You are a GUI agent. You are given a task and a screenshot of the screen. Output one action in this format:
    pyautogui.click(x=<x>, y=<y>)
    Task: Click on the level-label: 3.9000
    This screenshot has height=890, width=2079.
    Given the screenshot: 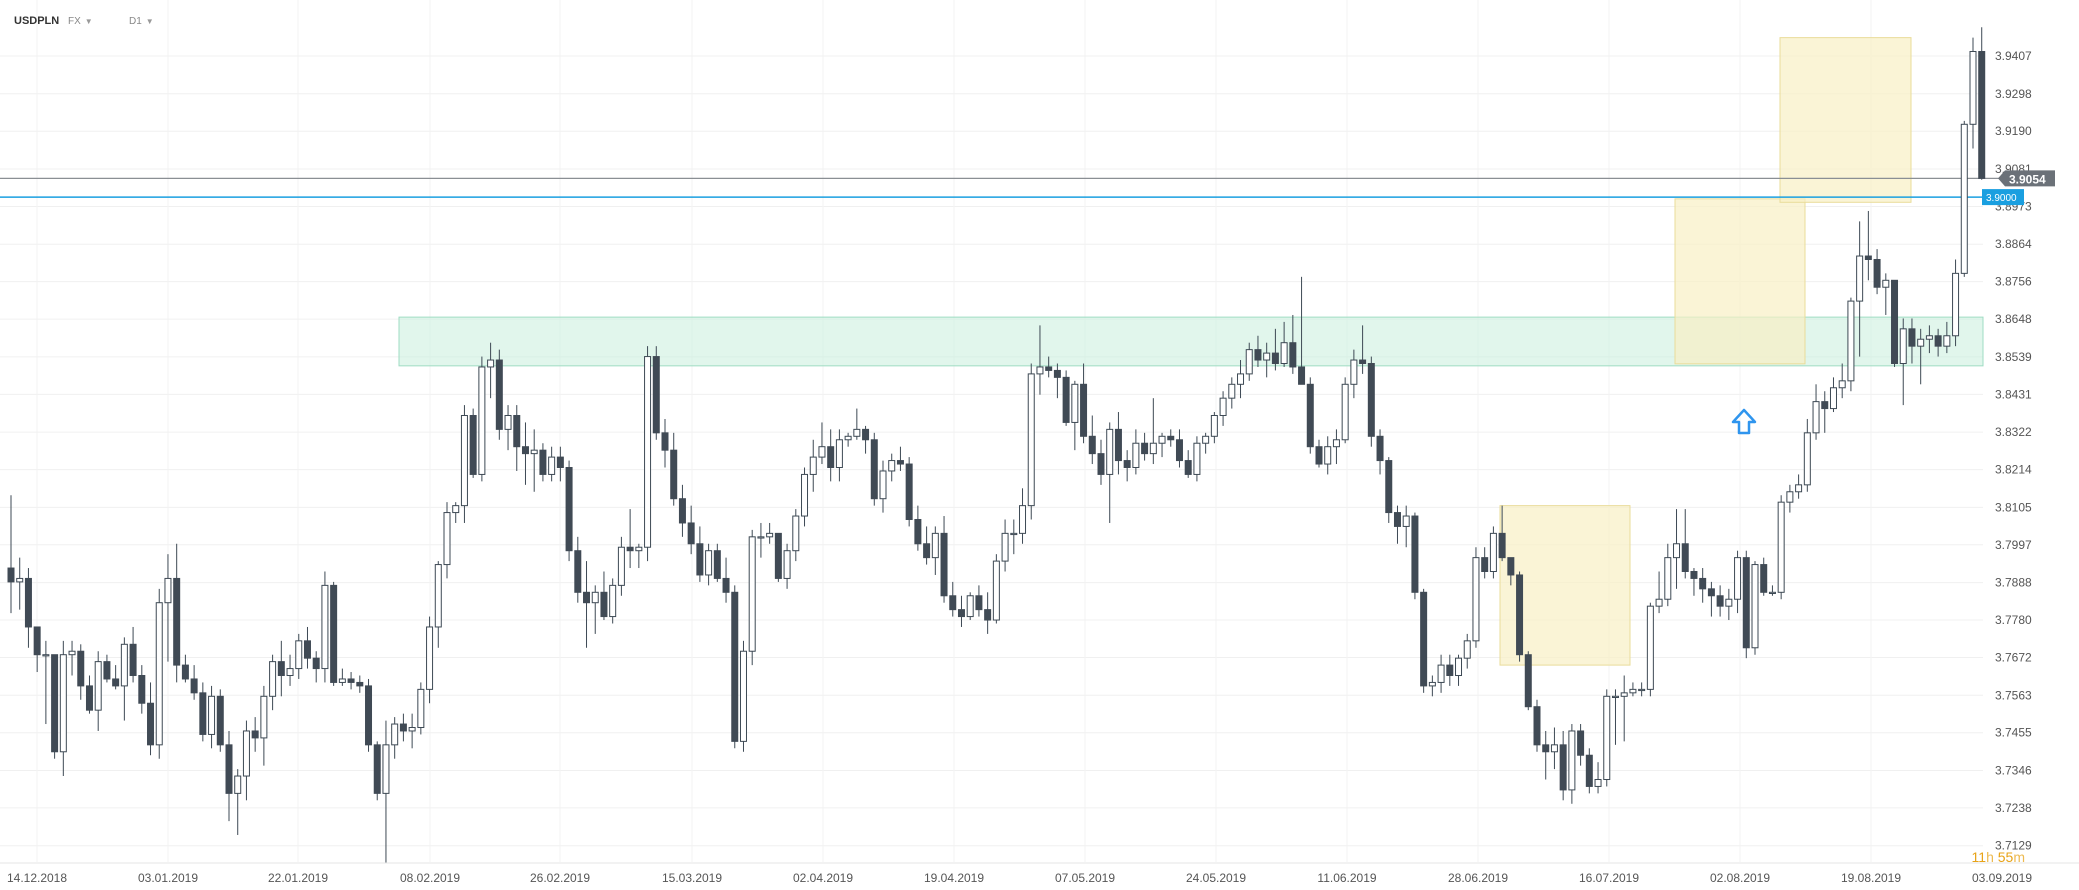 What is the action you would take?
    pyautogui.click(x=2001, y=198)
    